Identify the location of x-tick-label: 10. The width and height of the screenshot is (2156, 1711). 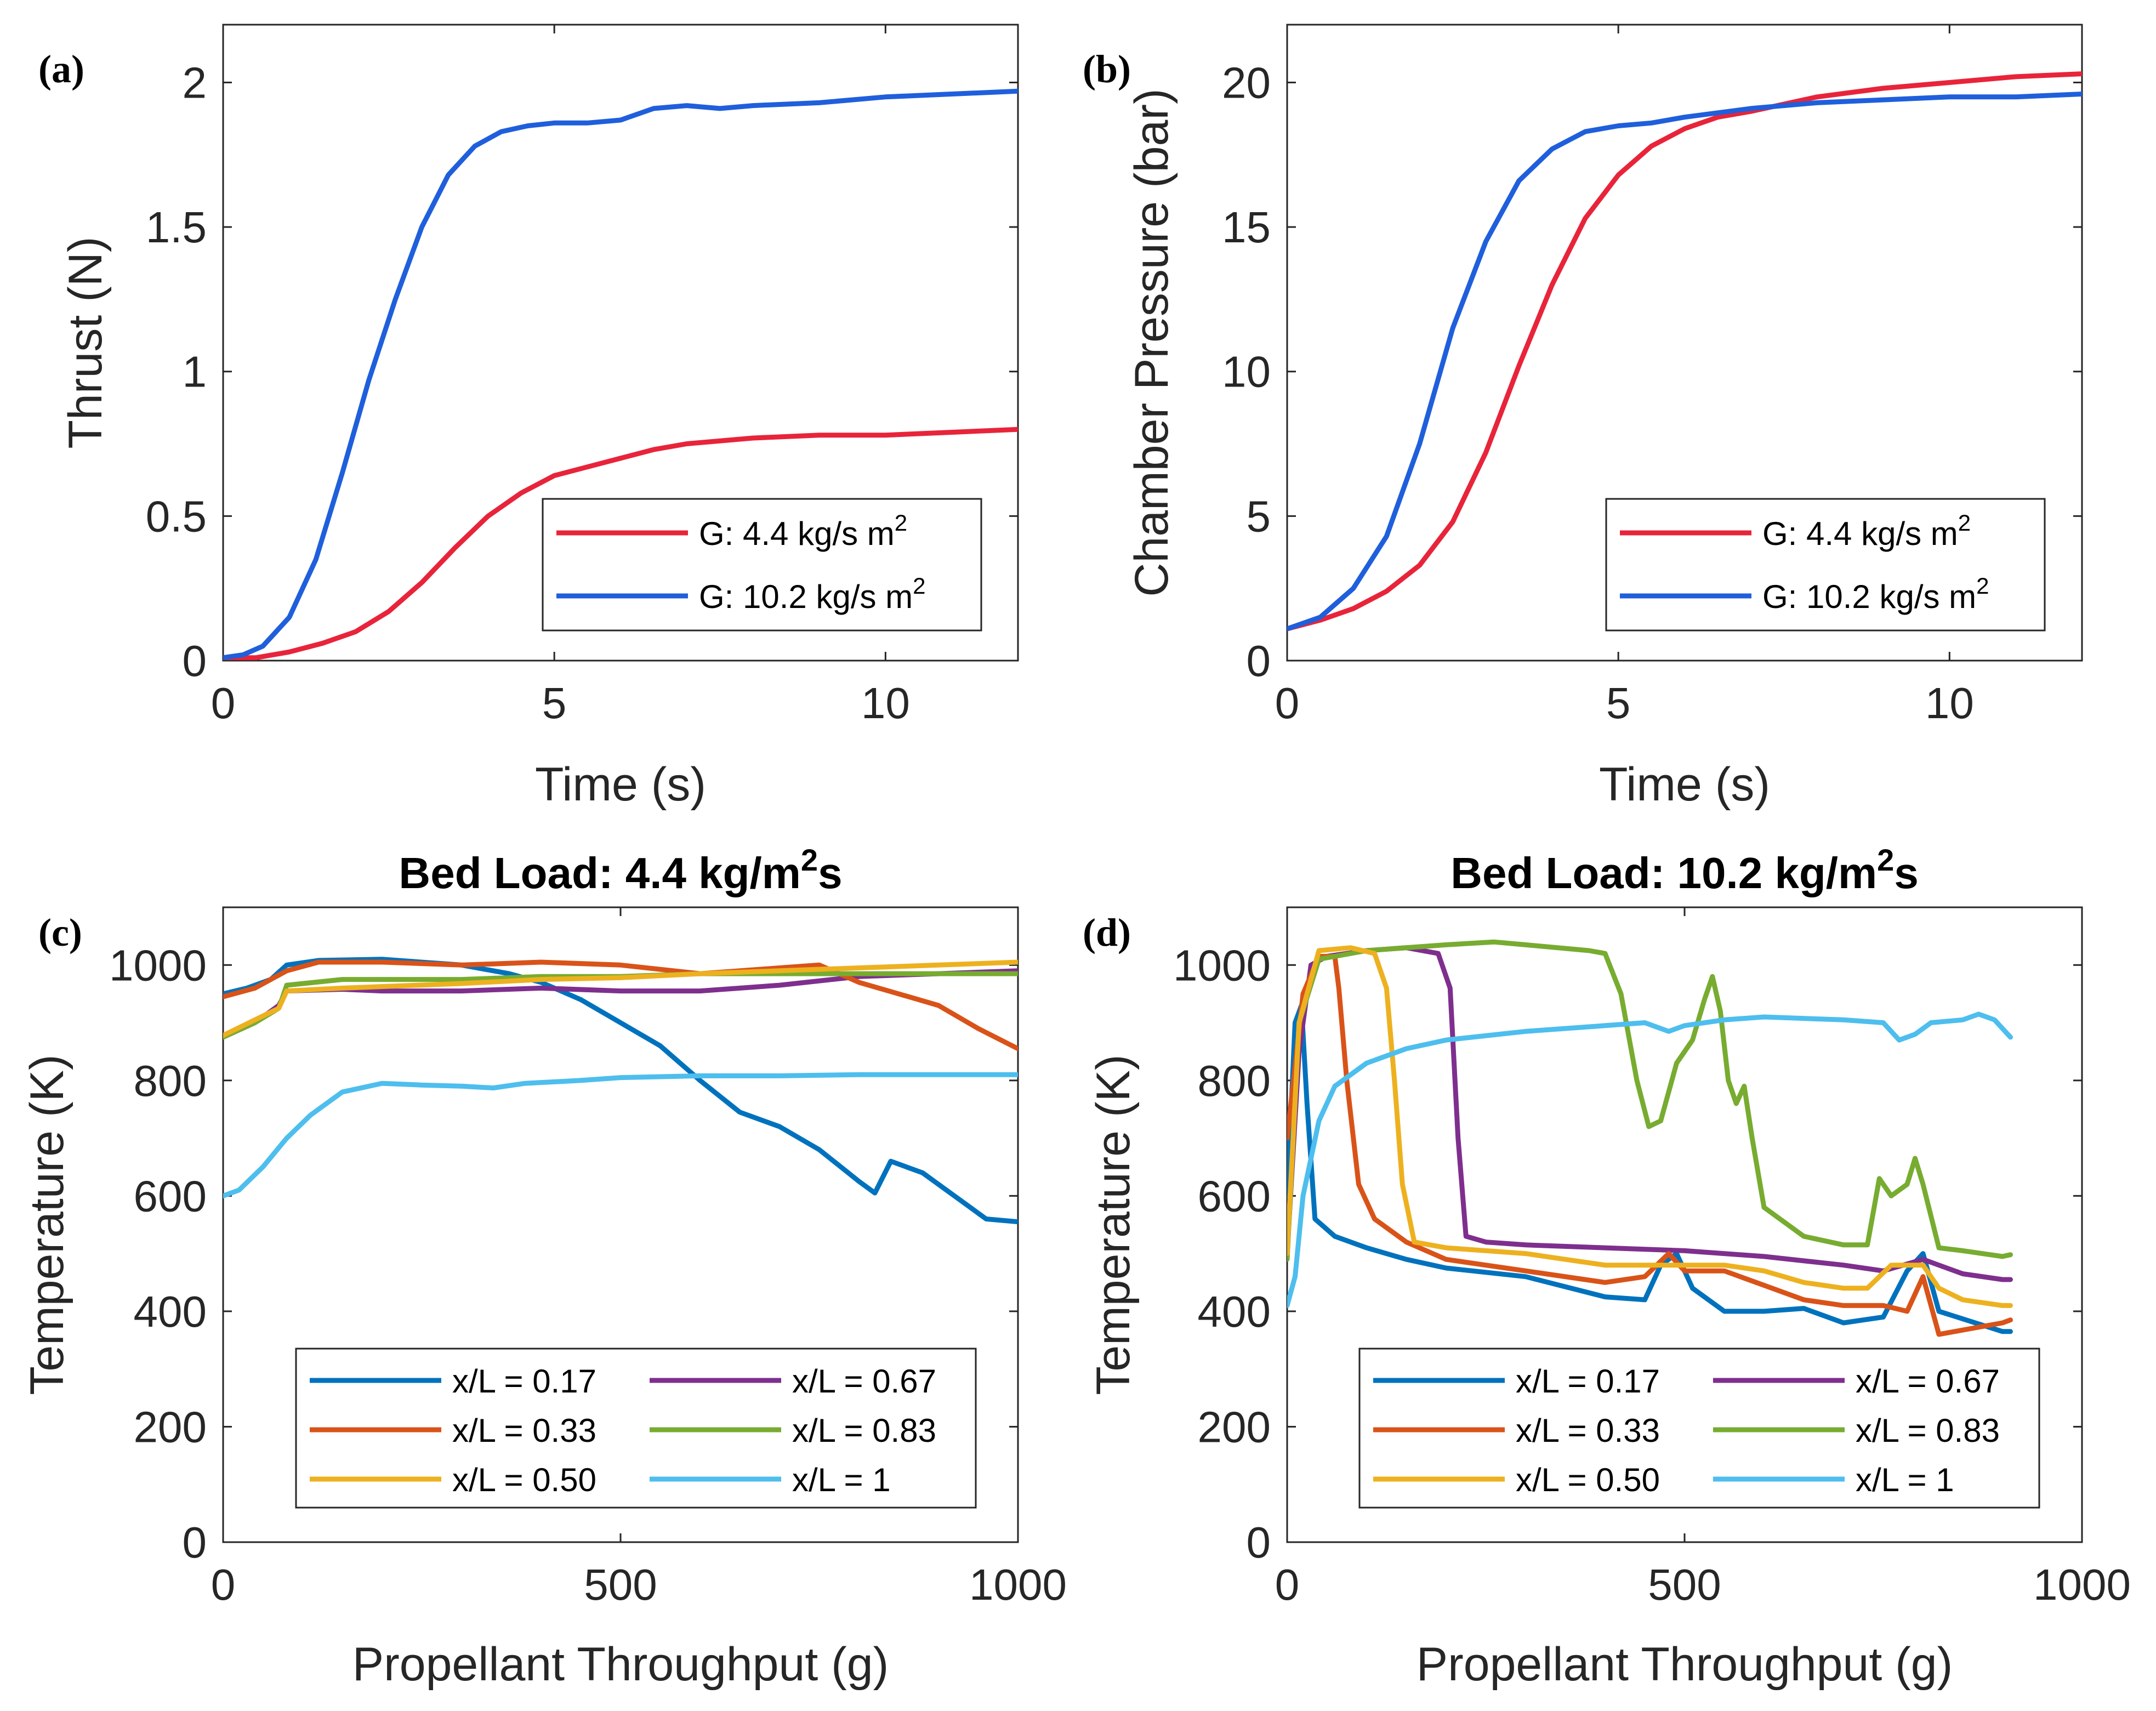
(885, 703).